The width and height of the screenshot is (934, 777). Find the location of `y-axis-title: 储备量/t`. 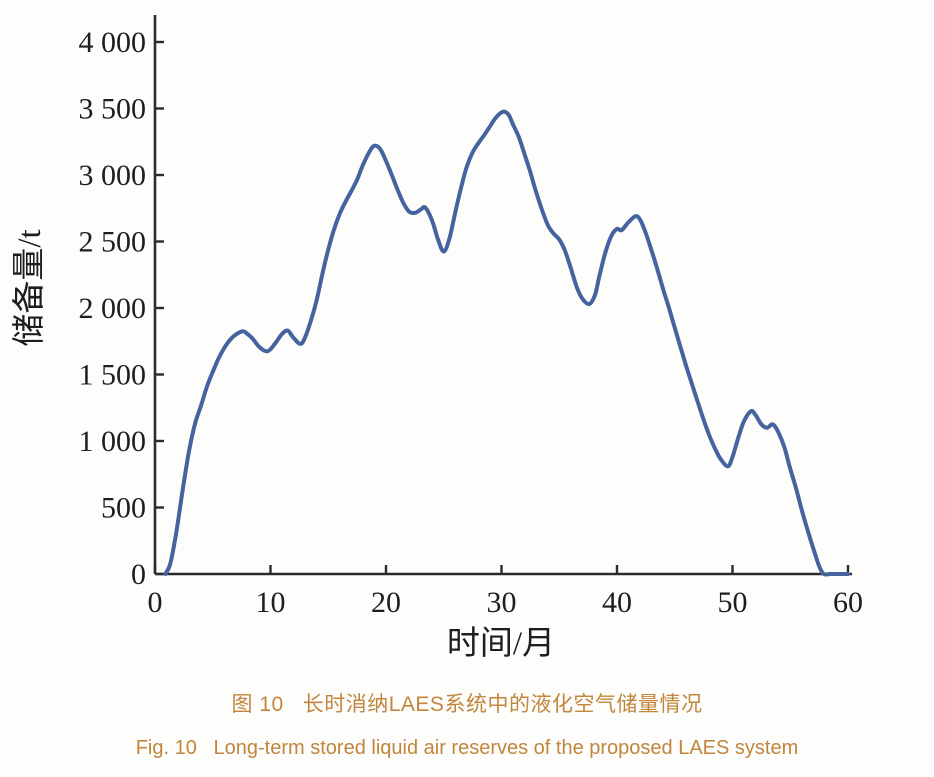

y-axis-title: 储备量/t is located at coordinates (29, 287).